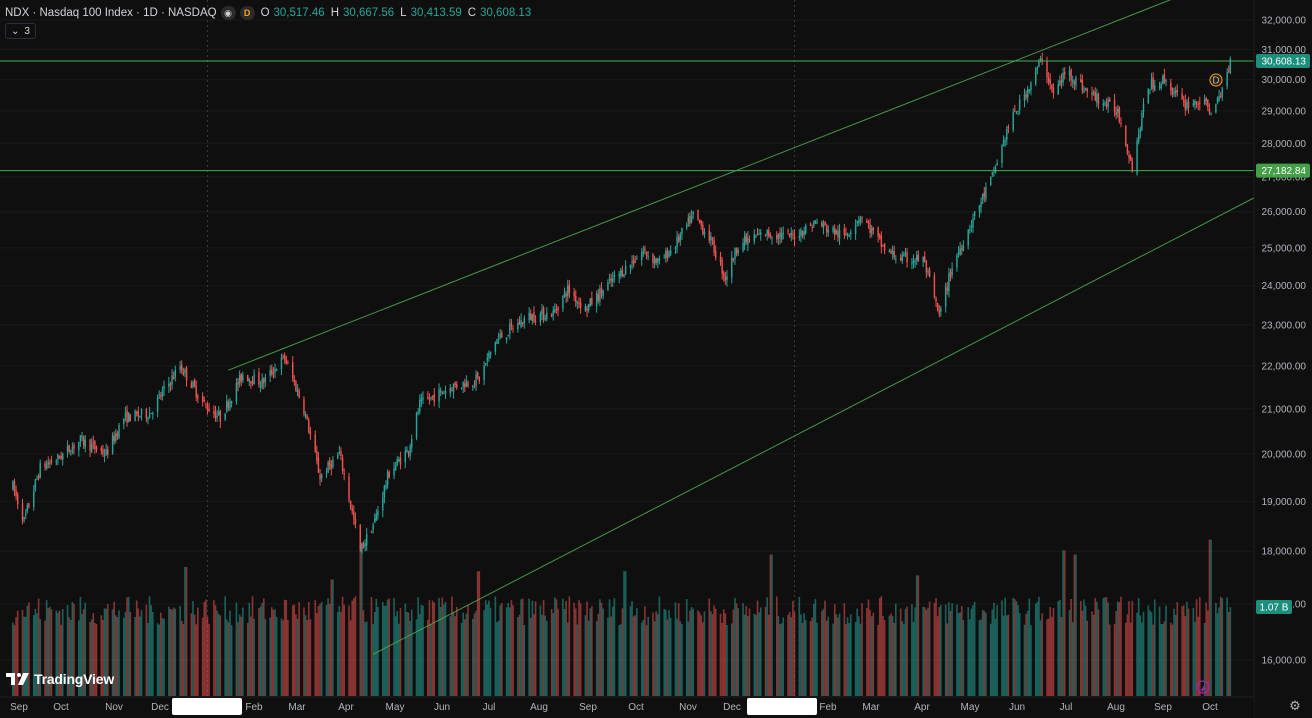 The width and height of the screenshot is (1312, 718). What do you see at coordinates (228, 13) in the screenshot?
I see `eye-icon: ◉` at bounding box center [228, 13].